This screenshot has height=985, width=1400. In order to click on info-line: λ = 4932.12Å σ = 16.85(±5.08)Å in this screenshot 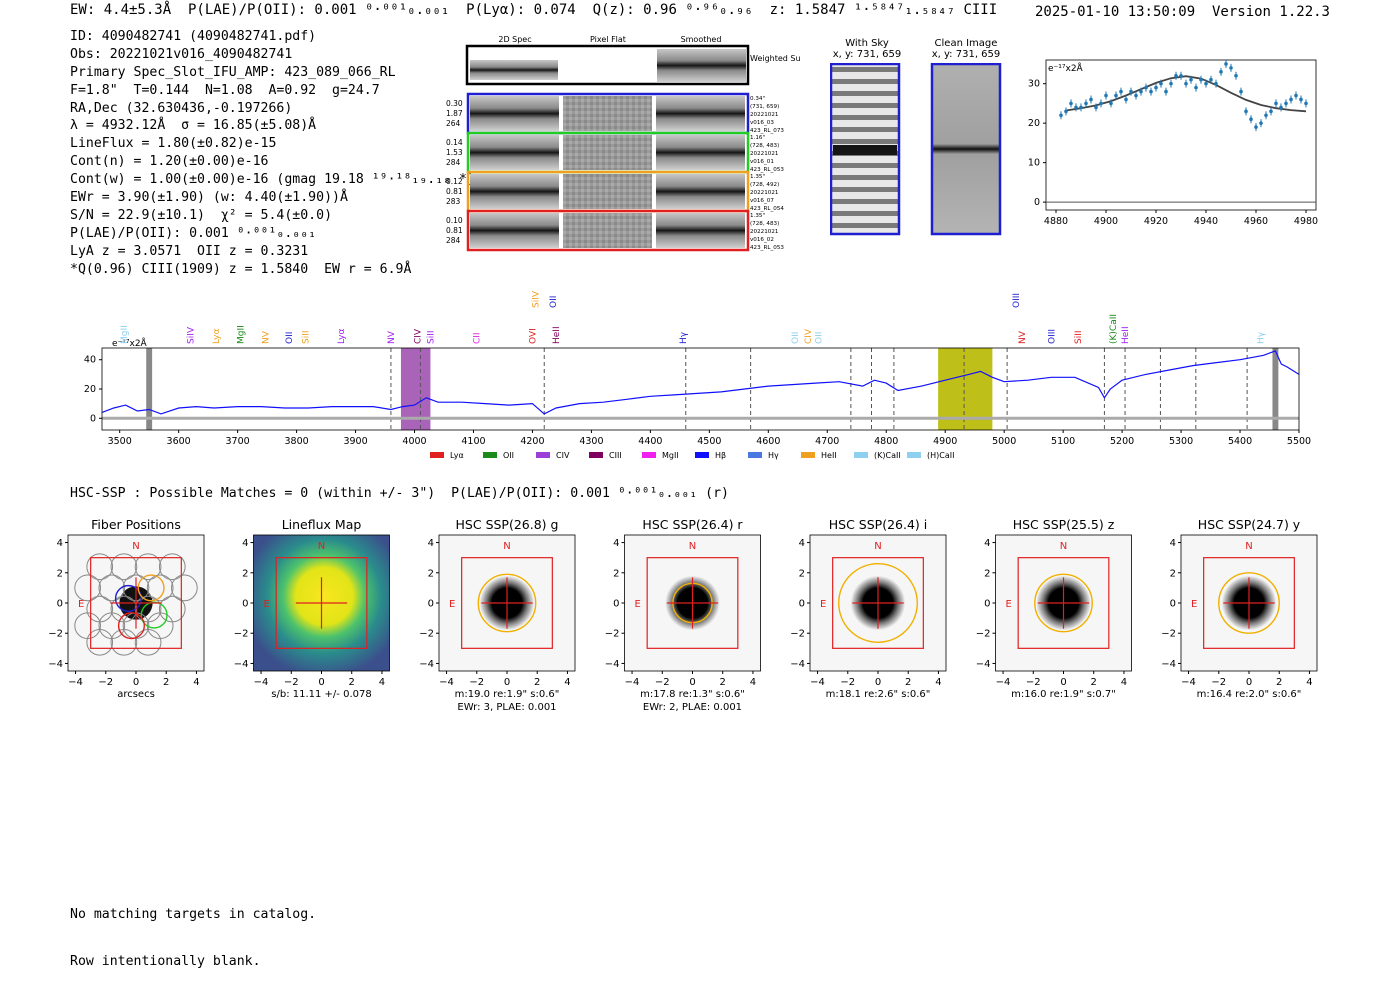, I will do `click(193, 126)`.